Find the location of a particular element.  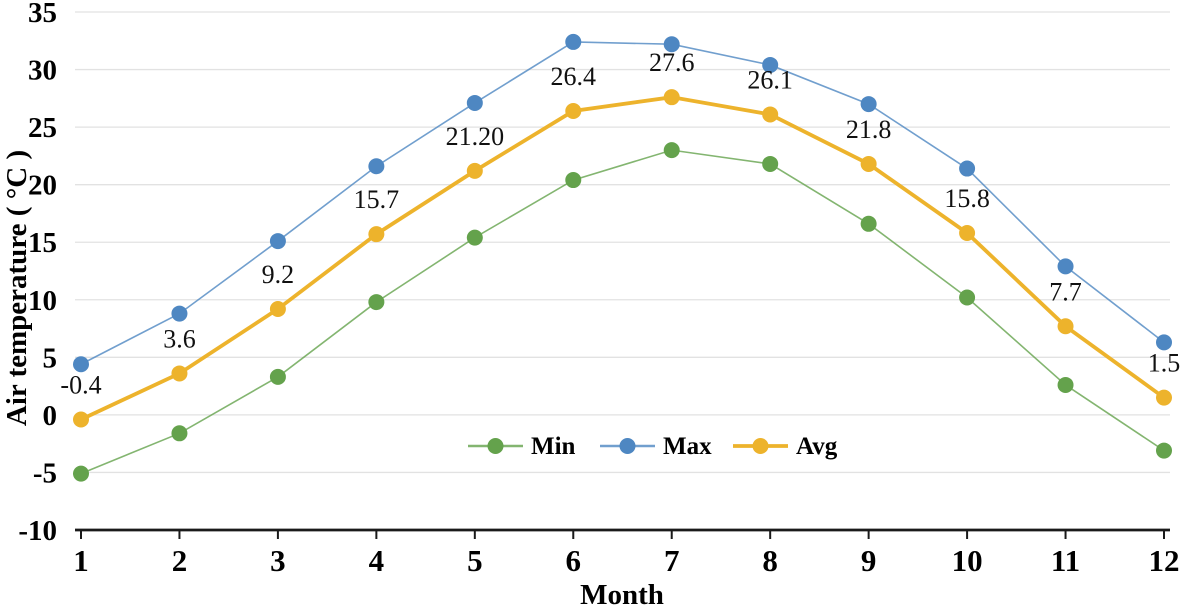

x-tick-label: 3 is located at coordinates (278, 560).